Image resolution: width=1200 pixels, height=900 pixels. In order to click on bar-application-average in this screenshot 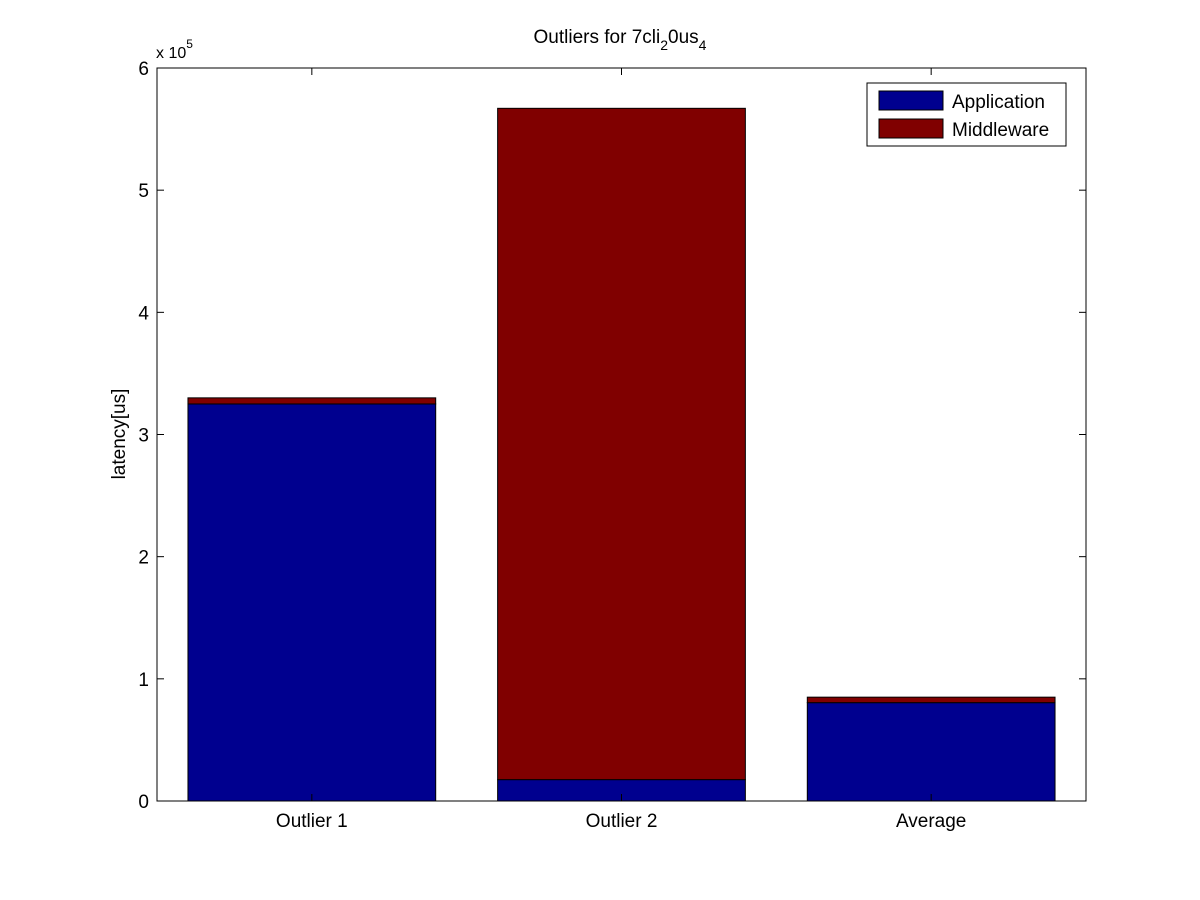, I will do `click(931, 752)`.